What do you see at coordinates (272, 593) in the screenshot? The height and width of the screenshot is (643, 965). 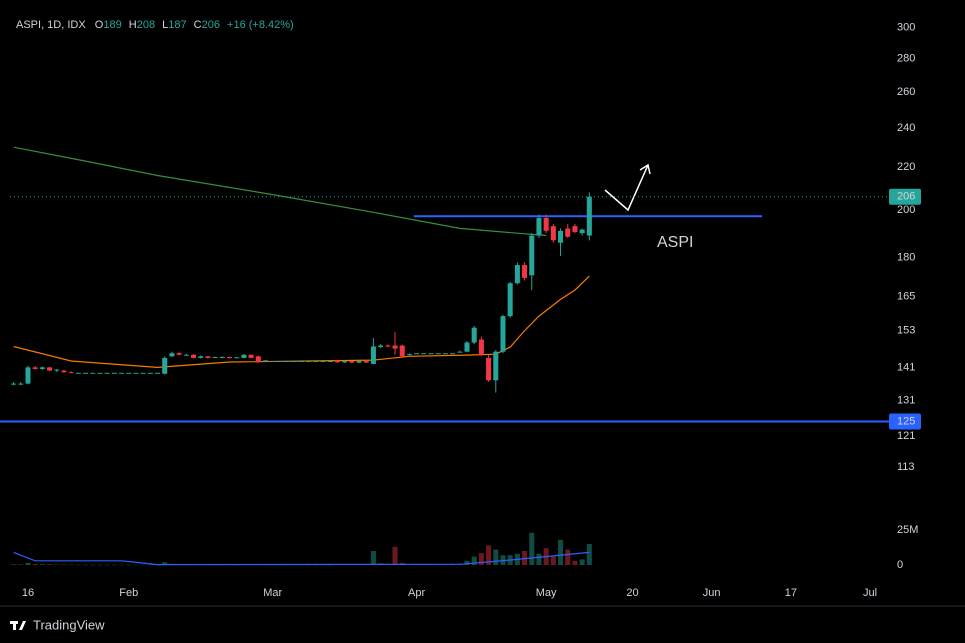 I see `x-tick-label: Mar` at bounding box center [272, 593].